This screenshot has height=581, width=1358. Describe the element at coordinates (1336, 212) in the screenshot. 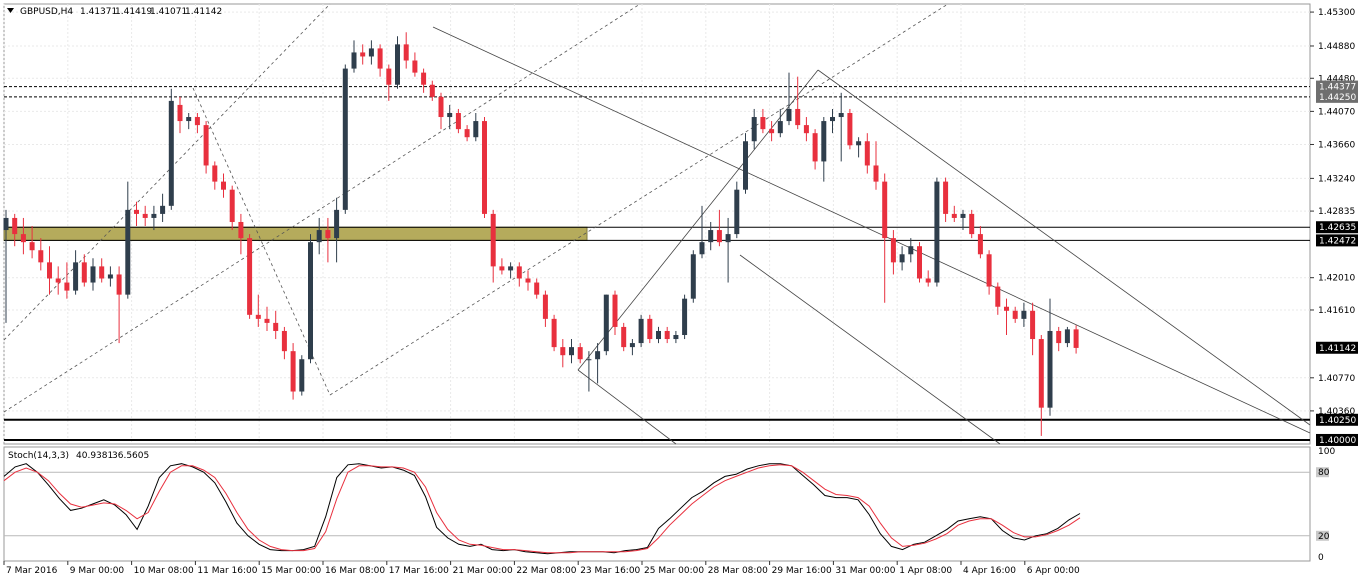

I see `price-tick-label: 1.42835` at that location.